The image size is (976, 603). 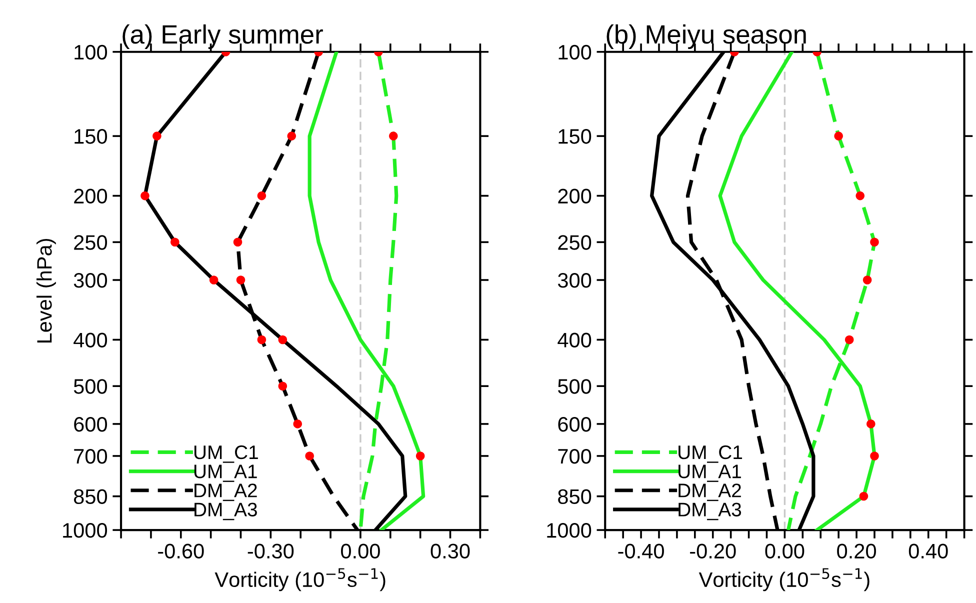 I want to click on x-tick-label: -0.20, so click(x=713, y=551).